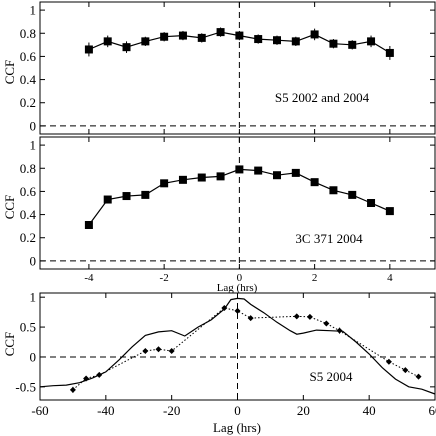 Image resolution: width=436 pixels, height=436 pixels. I want to click on x-tick-label: -20, so click(171, 410).